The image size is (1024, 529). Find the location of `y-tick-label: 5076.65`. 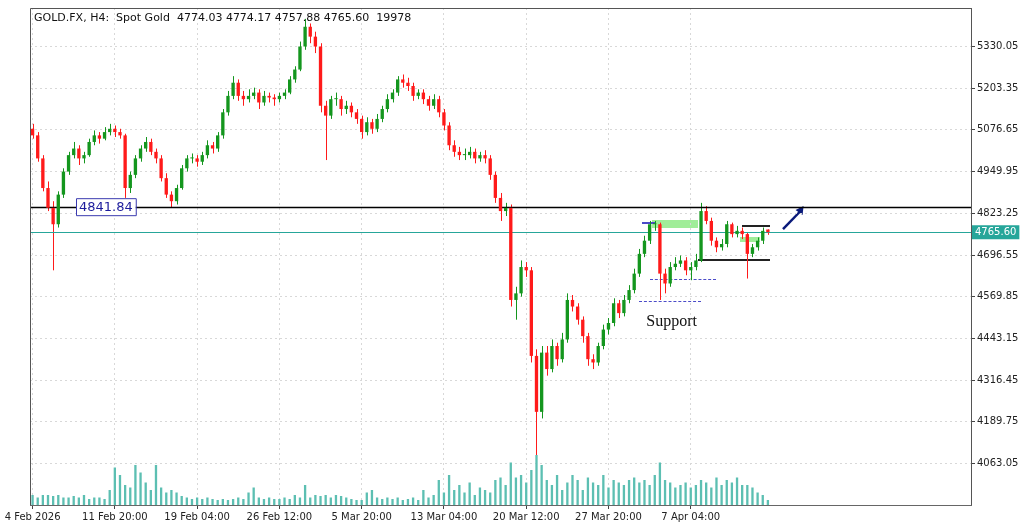

y-tick-label: 5076.65 is located at coordinates (998, 129).